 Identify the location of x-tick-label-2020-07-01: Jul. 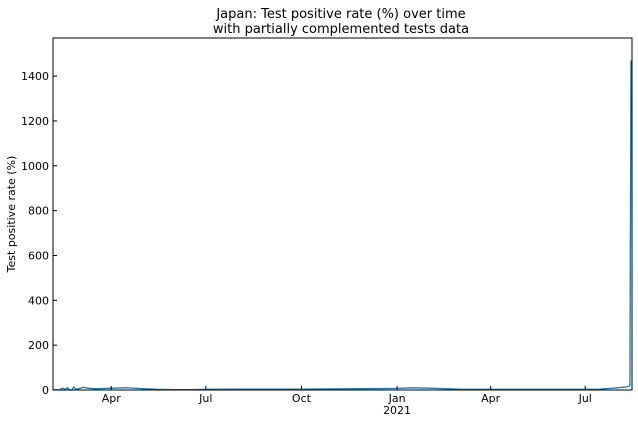
(205, 398).